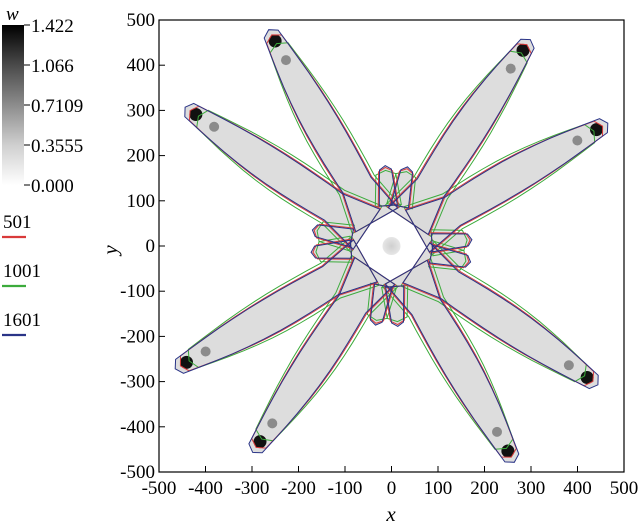 The height and width of the screenshot is (526, 640). I want to click on x-tick-label: -100, so click(345, 488).